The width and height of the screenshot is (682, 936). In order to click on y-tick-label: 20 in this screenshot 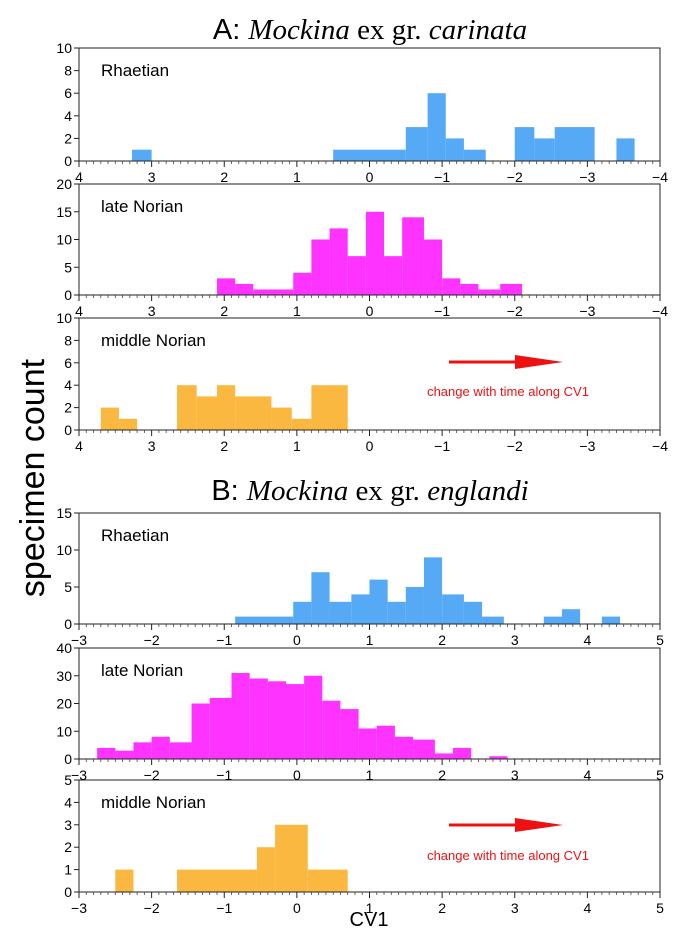, I will do `click(64, 704)`.